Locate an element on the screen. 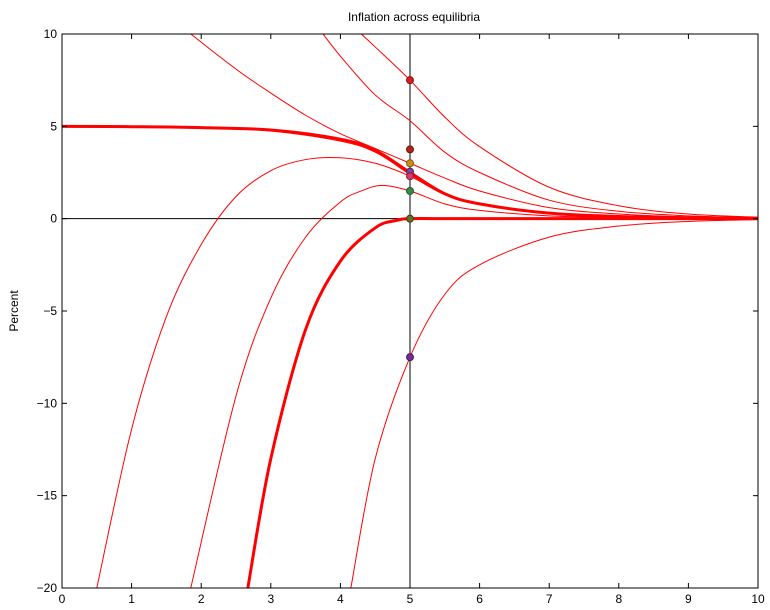 The width and height of the screenshot is (770, 610). x-tick-label-4: 4 is located at coordinates (340, 599).